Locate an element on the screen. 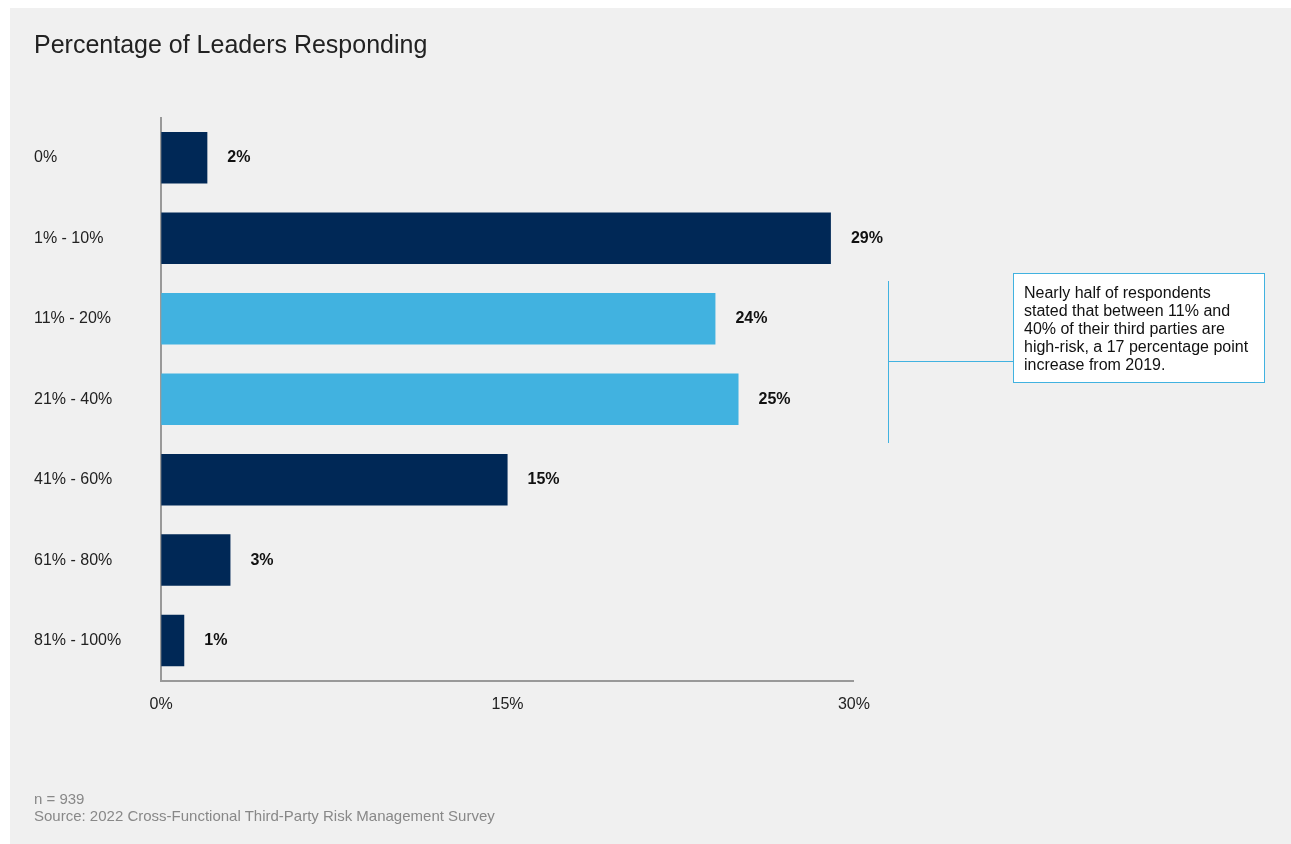 The image size is (1291, 844). y-tick-label: 11% - 20% is located at coordinates (73, 318).